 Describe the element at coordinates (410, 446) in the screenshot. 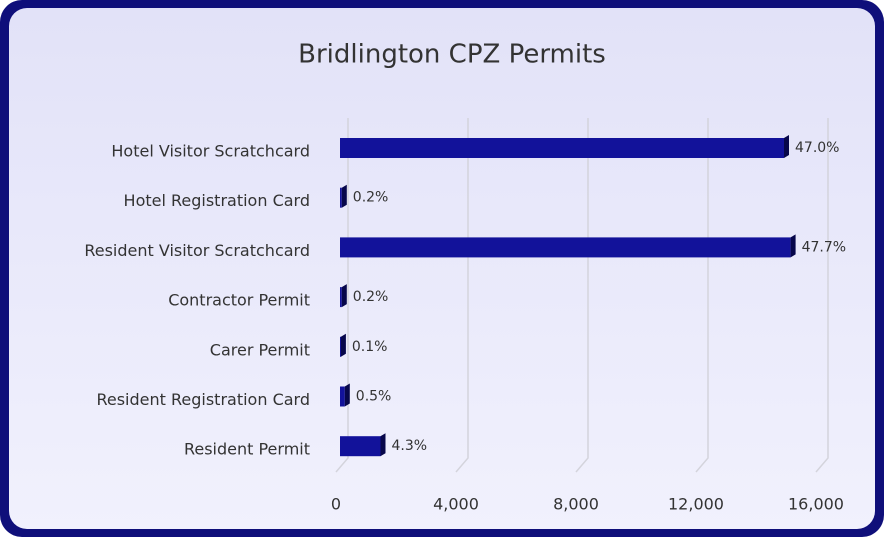

I see `value-label: 4.3%` at that location.